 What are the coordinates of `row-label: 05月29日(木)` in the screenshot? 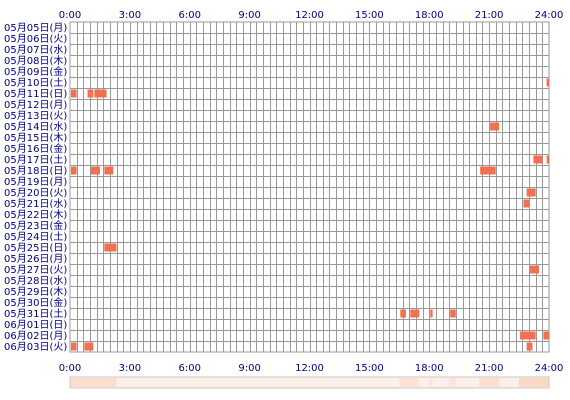 It's located at (35, 292).